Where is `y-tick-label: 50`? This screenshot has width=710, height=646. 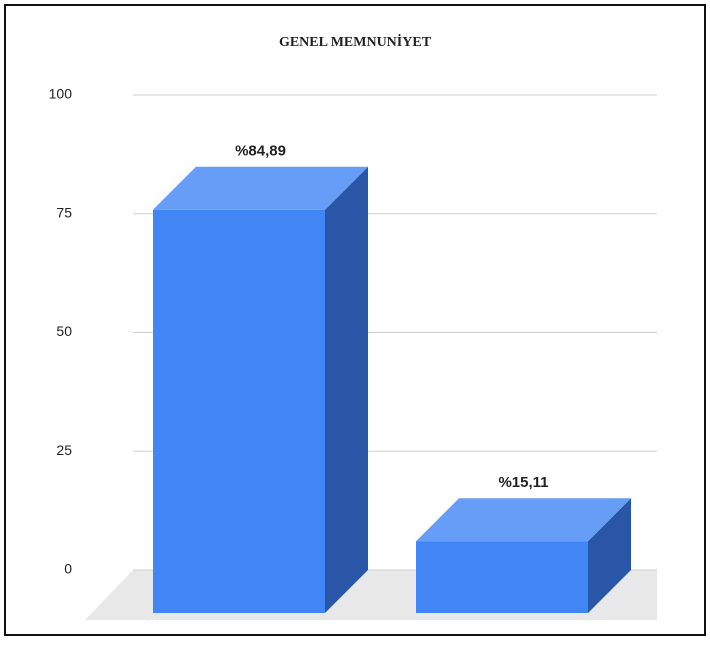 y-tick-label: 50 is located at coordinates (64, 331).